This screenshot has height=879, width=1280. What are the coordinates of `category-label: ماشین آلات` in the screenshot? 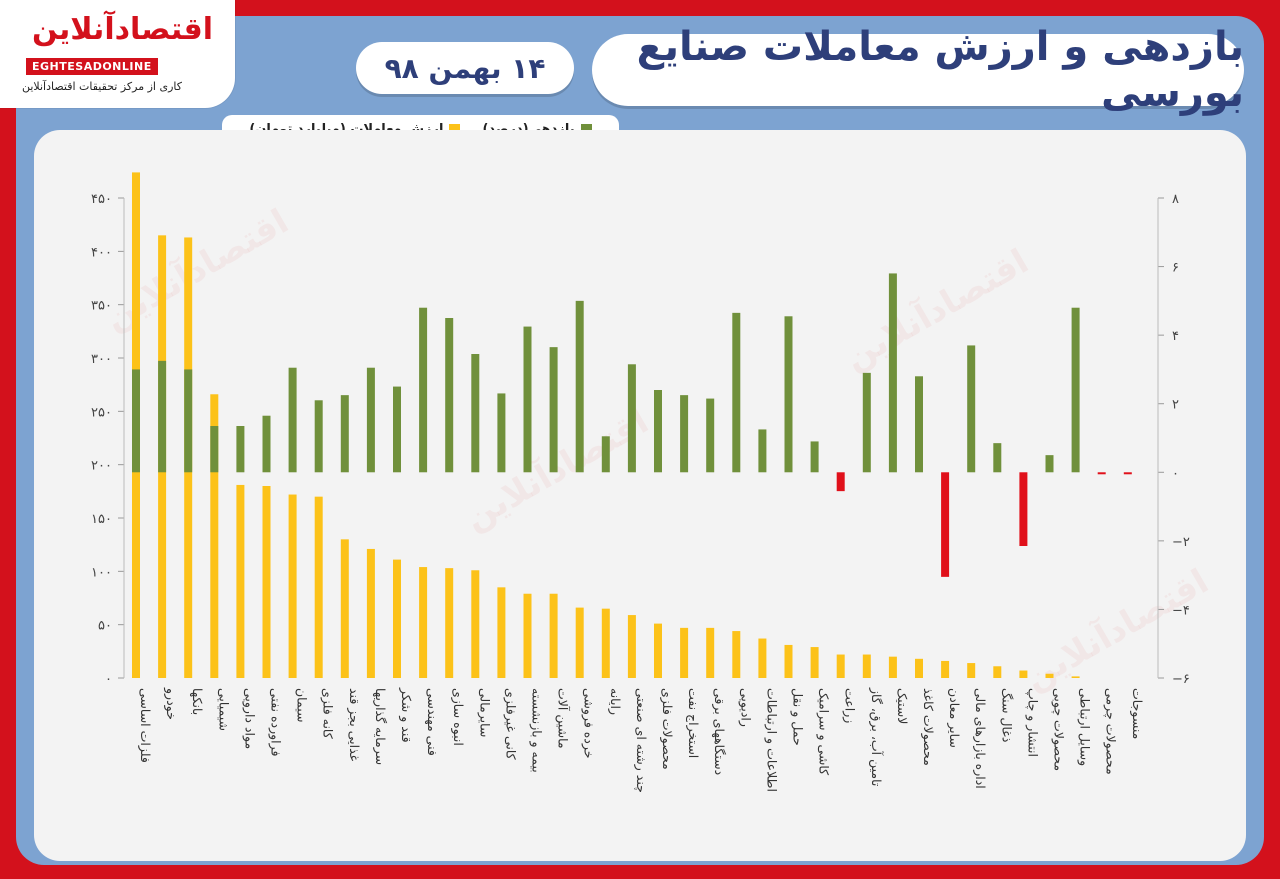 It's located at (563, 718).